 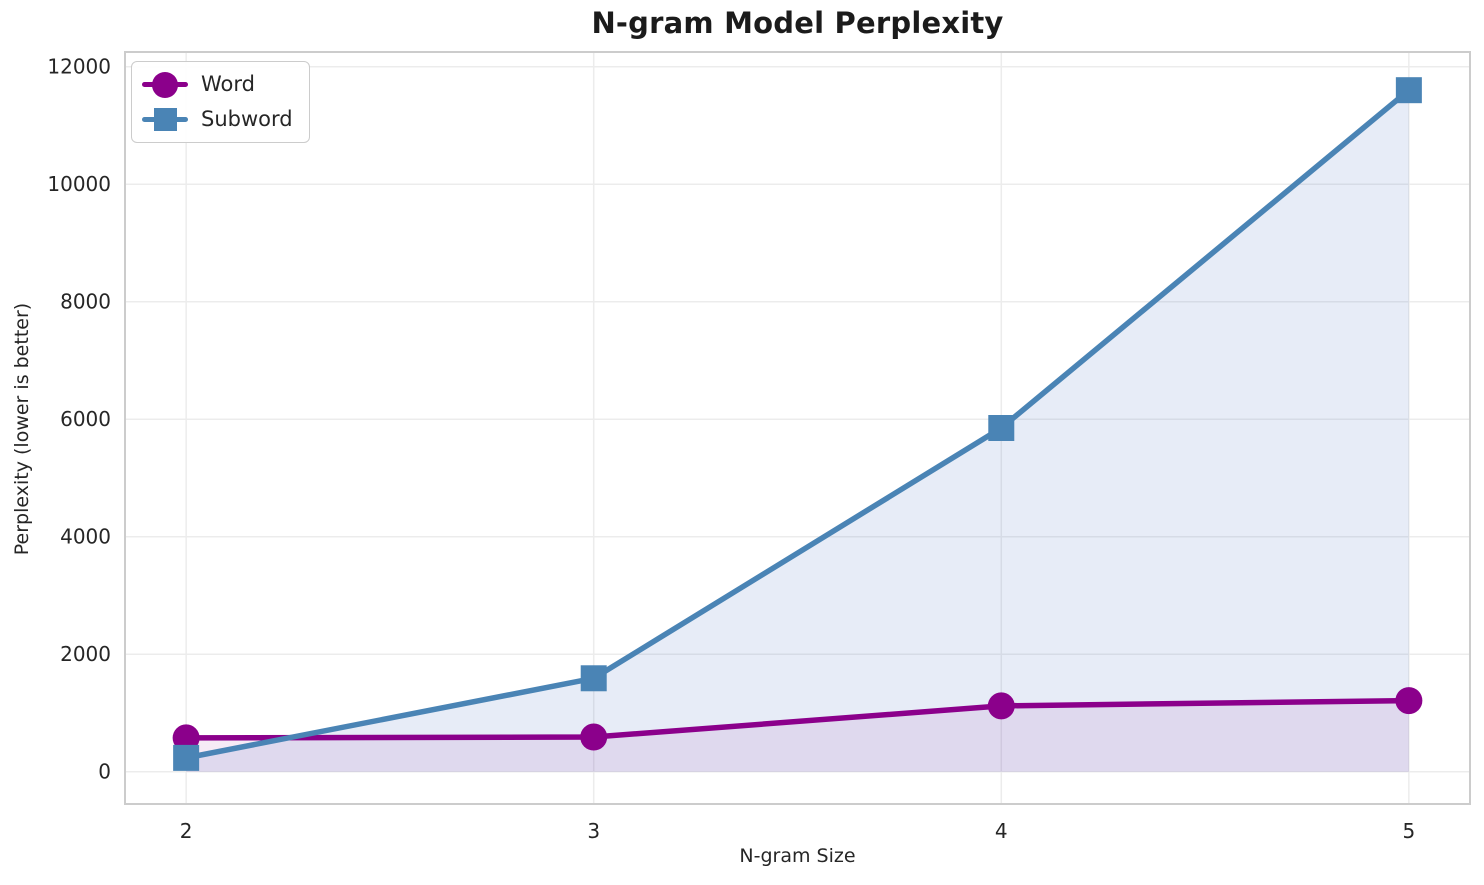 I want to click on legend-item-subword: Subword, so click(x=217, y=119).